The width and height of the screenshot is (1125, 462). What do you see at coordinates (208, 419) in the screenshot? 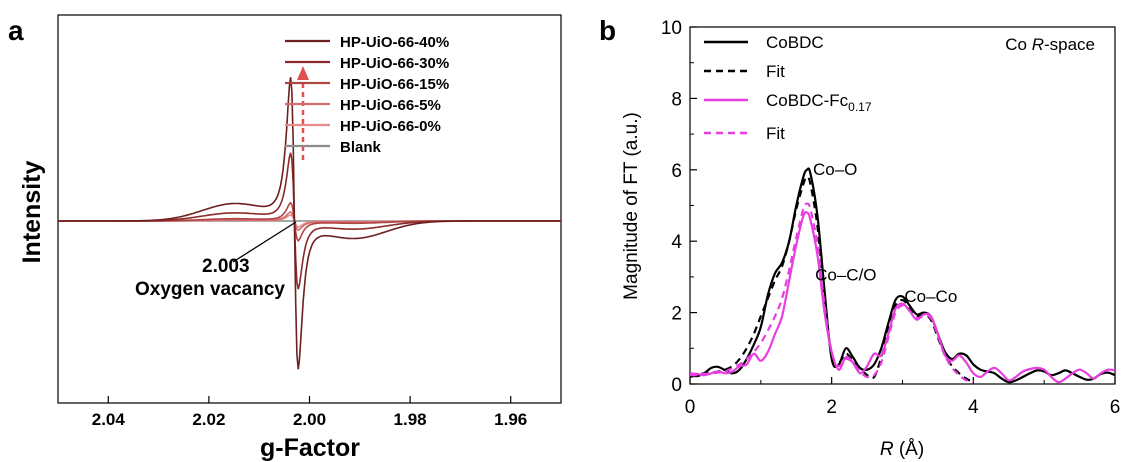
I see `panel-a-x-tick-label: 2.02` at bounding box center [208, 419].